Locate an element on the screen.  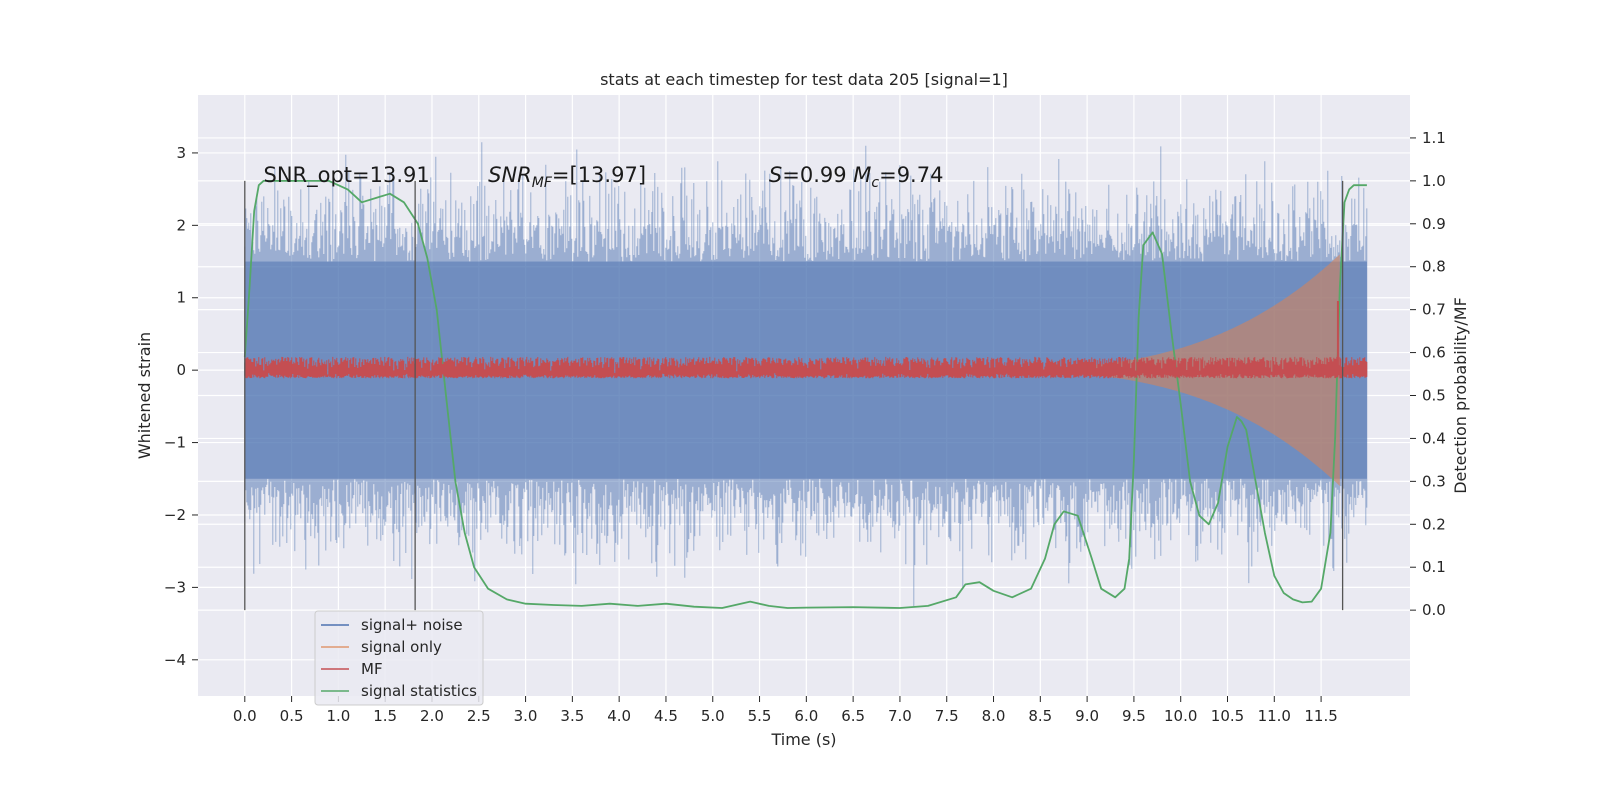
y2-axis-label: Detection probability/MF is located at coordinates (1460, 395).